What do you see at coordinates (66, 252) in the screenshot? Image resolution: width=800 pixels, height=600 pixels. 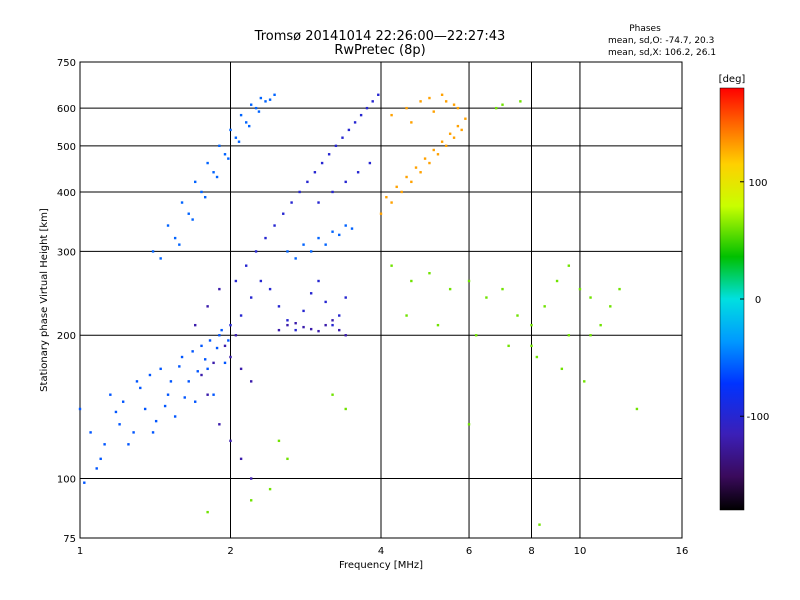 I see `y-tick-label: 300` at bounding box center [66, 252].